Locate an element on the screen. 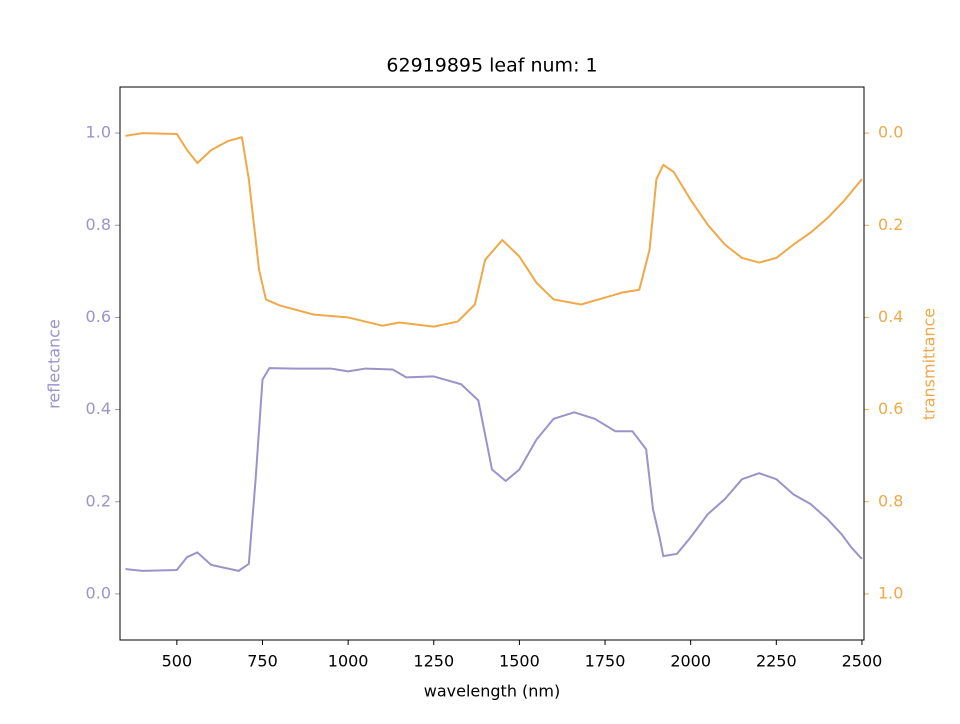 This screenshot has height=724, width=960. y-tick-label: 0.8 is located at coordinates (98, 224).